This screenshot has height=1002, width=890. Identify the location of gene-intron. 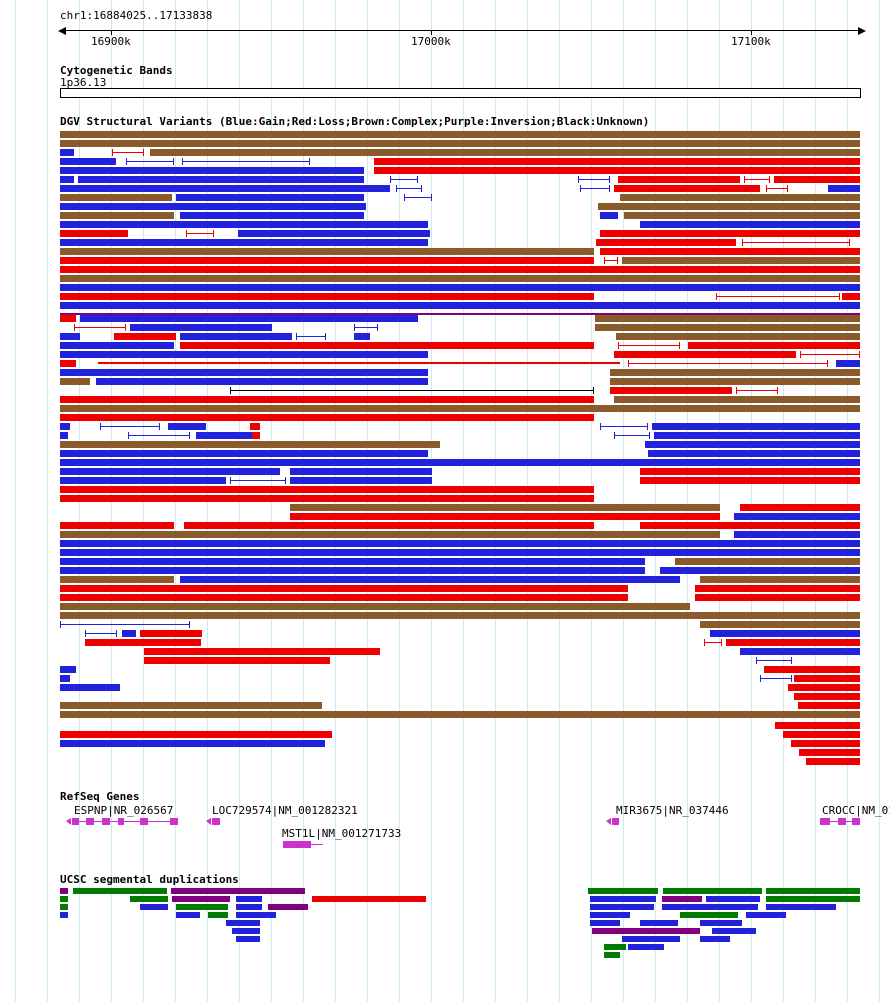
(317, 844).